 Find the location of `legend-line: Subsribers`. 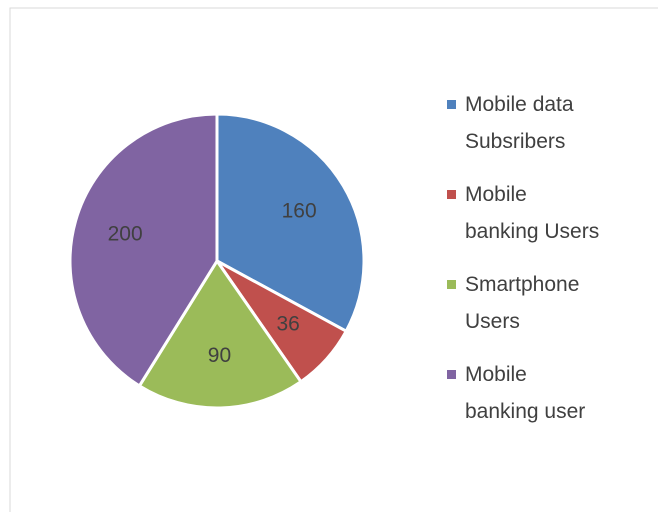

legend-line: Subsribers is located at coordinates (515, 141).